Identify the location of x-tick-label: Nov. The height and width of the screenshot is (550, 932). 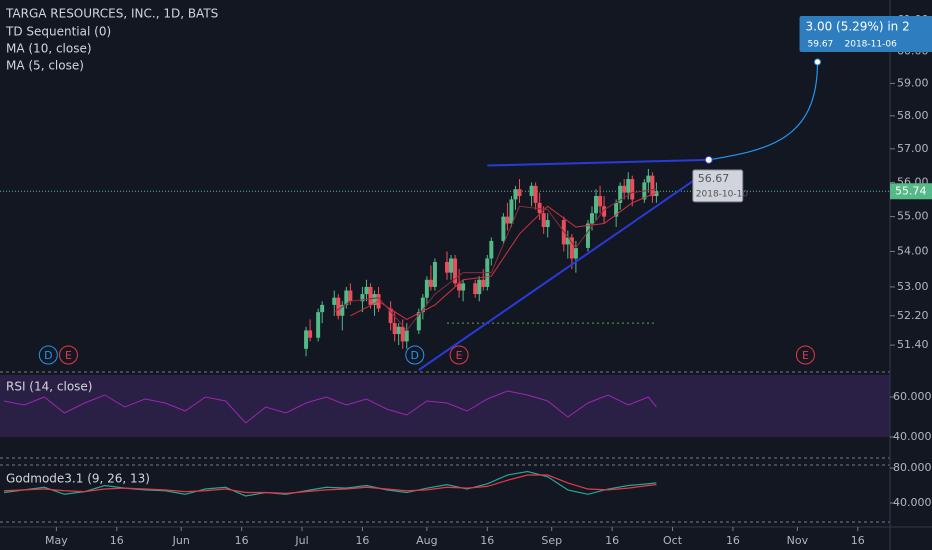
(798, 540).